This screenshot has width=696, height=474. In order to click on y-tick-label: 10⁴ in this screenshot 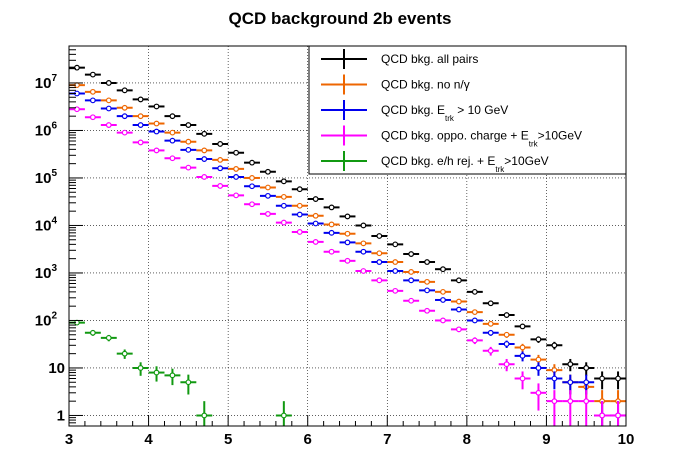, I will do `click(46, 224)`.